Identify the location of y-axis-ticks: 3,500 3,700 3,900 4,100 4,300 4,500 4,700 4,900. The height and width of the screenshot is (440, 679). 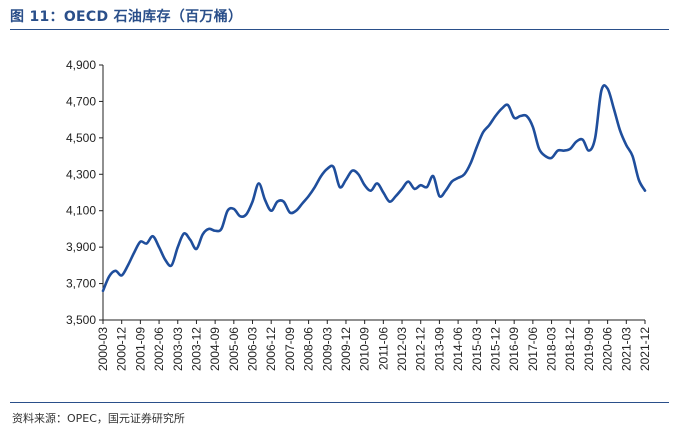
(84, 192).